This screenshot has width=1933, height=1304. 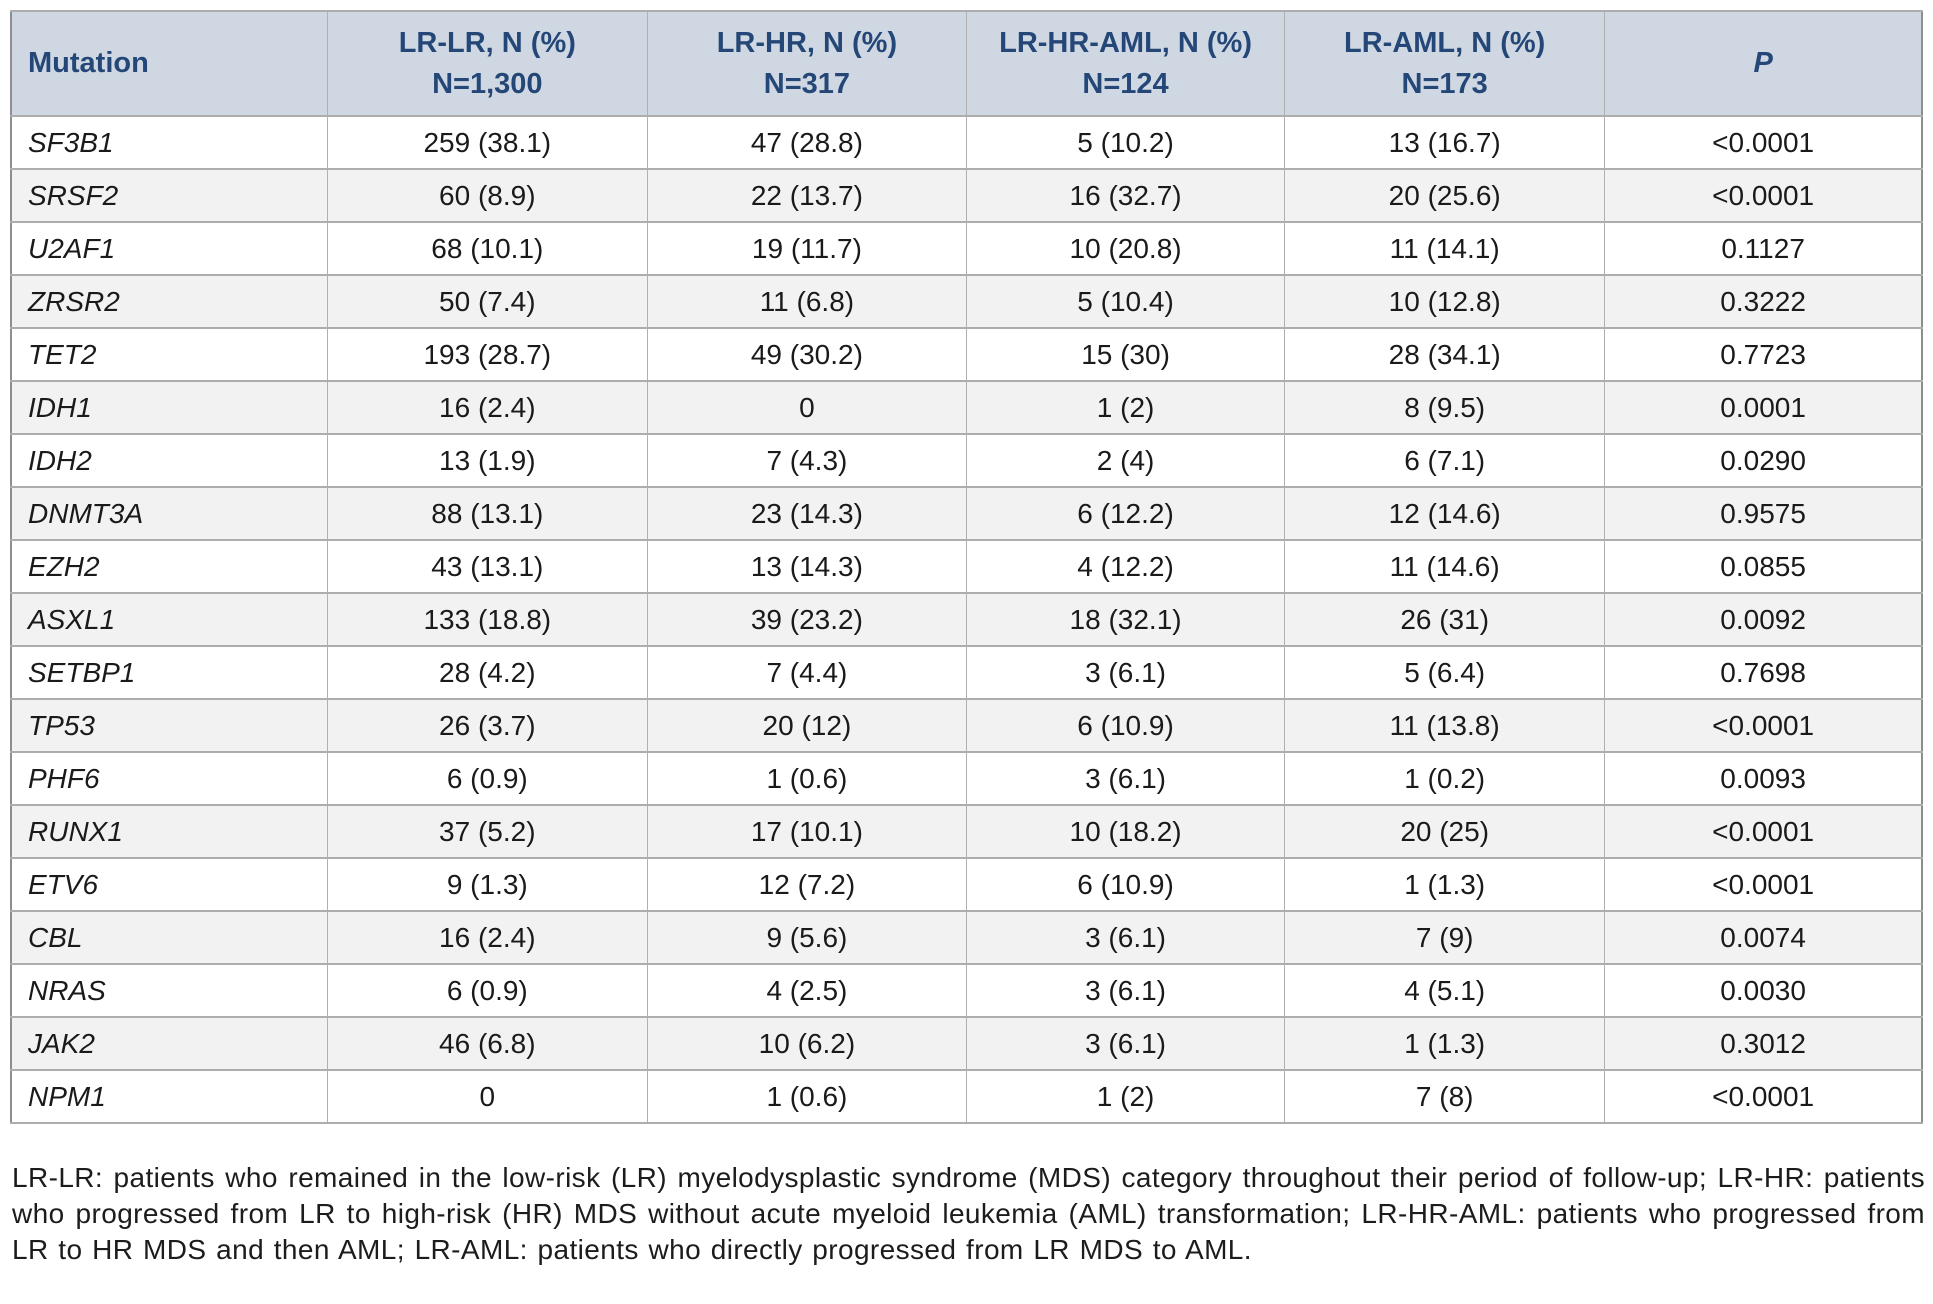 What do you see at coordinates (169, 1043) in the screenshot?
I see `mutation-name: JAK2` at bounding box center [169, 1043].